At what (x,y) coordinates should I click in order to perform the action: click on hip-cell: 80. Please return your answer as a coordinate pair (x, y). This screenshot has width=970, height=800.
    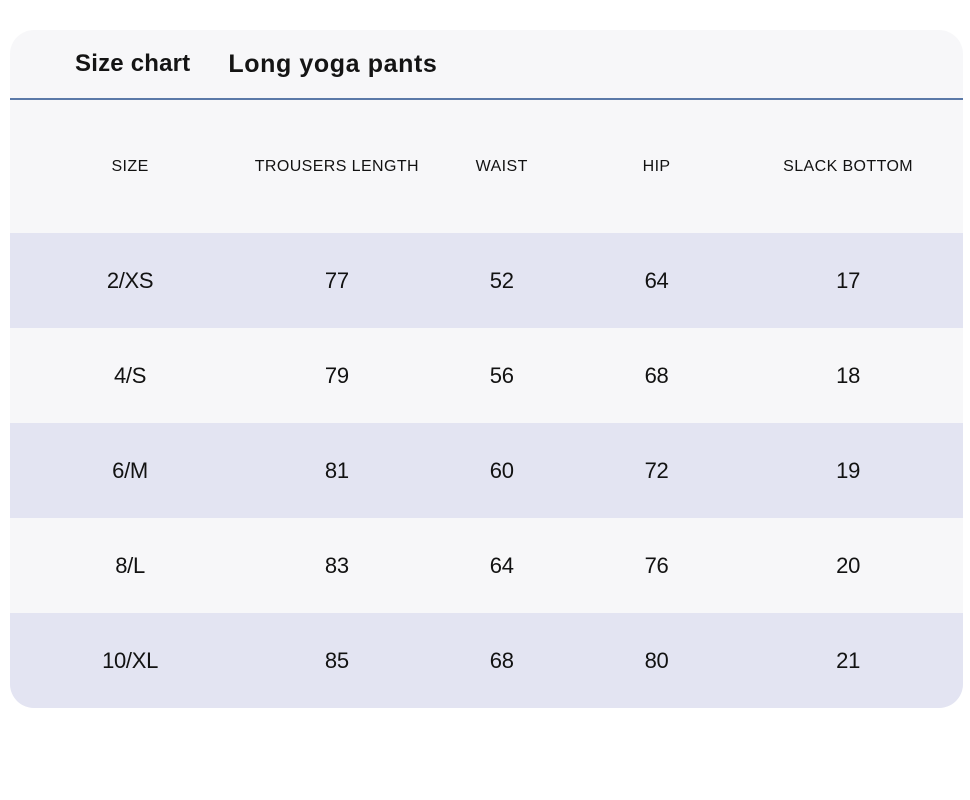
    Looking at the image, I should click on (656, 660).